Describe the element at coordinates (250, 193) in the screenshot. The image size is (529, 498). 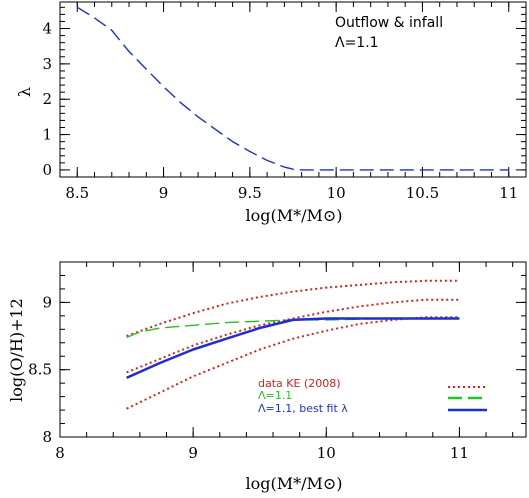
I see `top-xtick-label: 9.5` at that location.